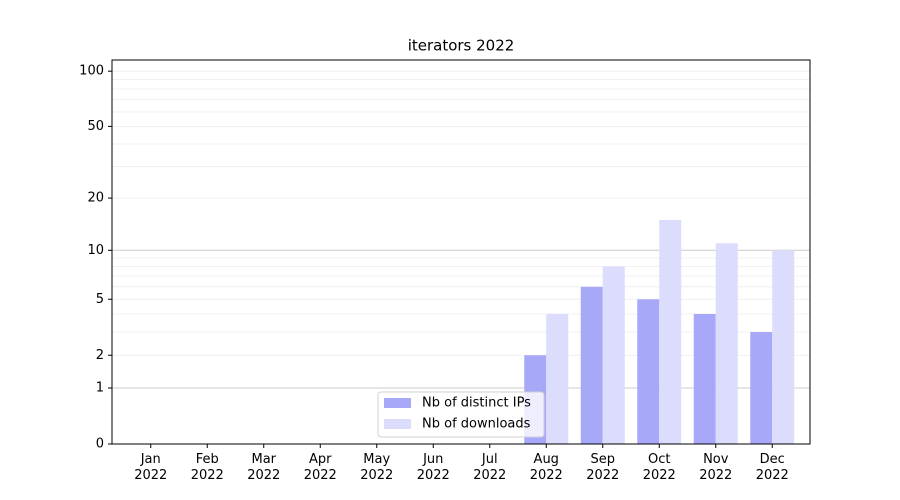 The width and height of the screenshot is (900, 500). Describe the element at coordinates (377, 467) in the screenshot. I see `x-tick-label: May 2022` at that location.